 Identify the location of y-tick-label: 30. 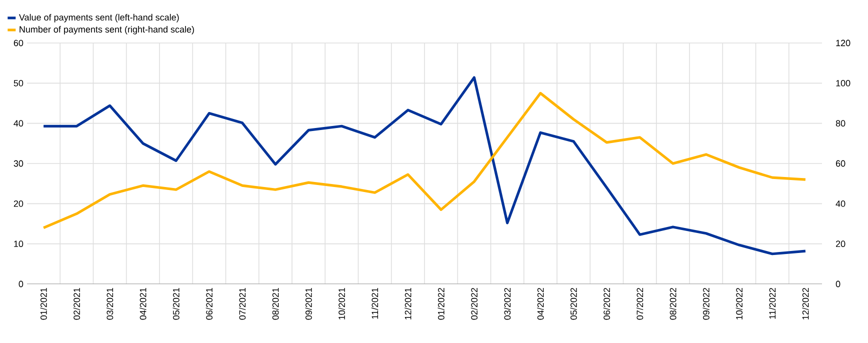
(19, 163).